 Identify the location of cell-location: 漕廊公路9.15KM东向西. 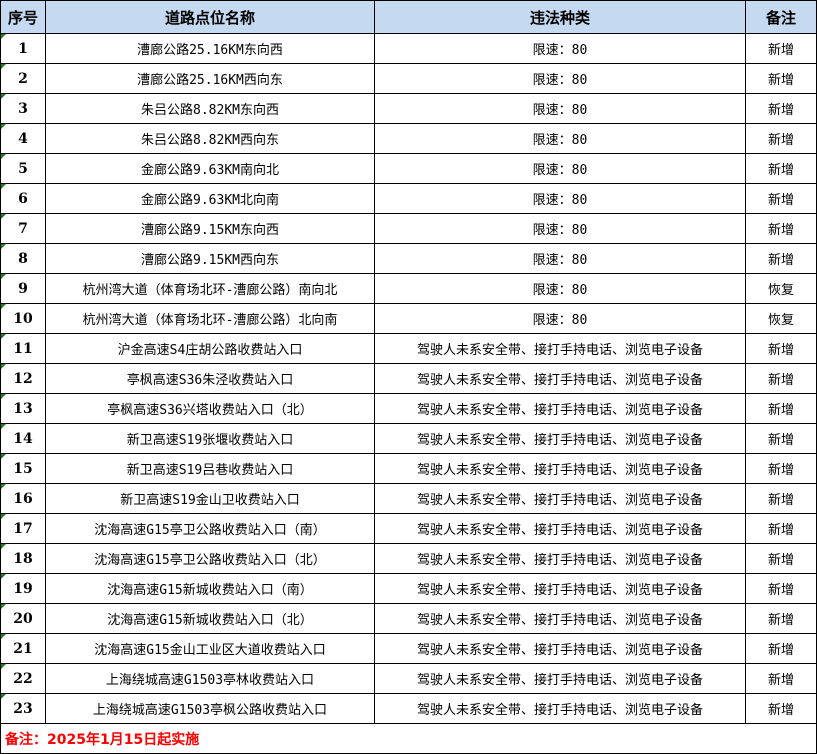
(210, 228).